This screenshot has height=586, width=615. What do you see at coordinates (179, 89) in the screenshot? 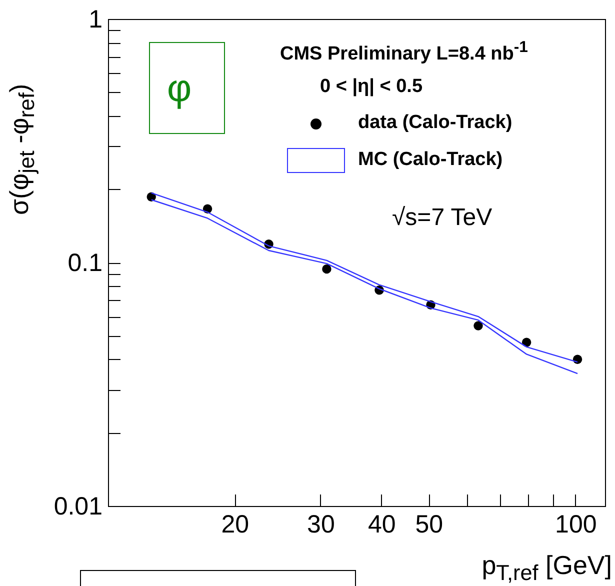
I see `annotation: φ` at bounding box center [179, 89].